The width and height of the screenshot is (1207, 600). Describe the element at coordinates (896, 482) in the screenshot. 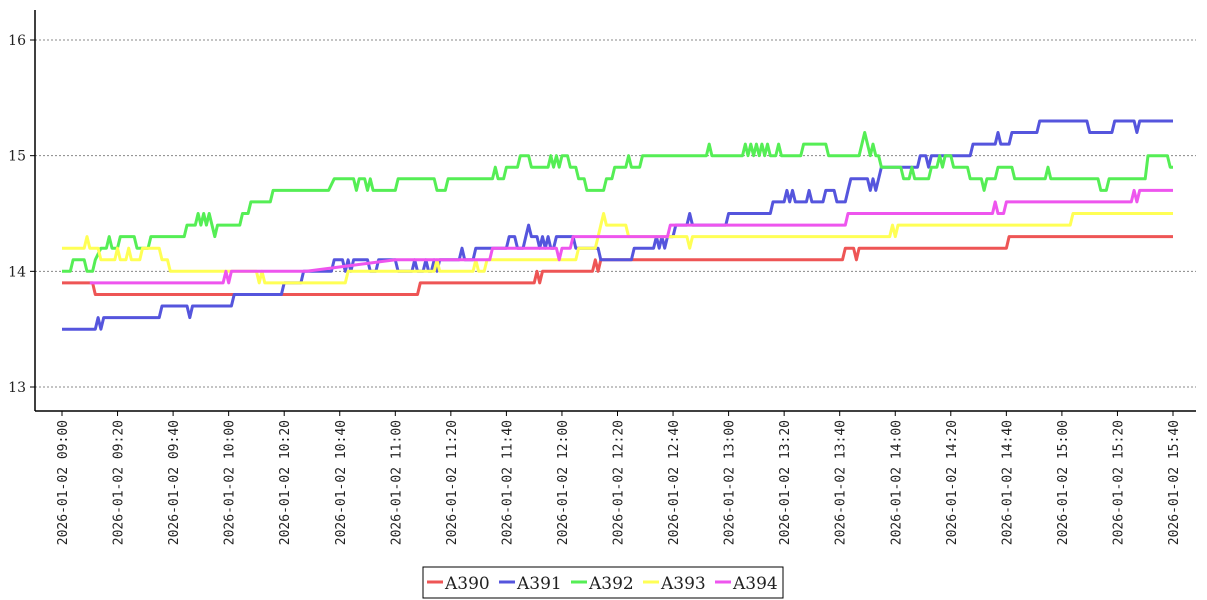

I see `x-tick-label: 2026-01-02 14:00` at that location.